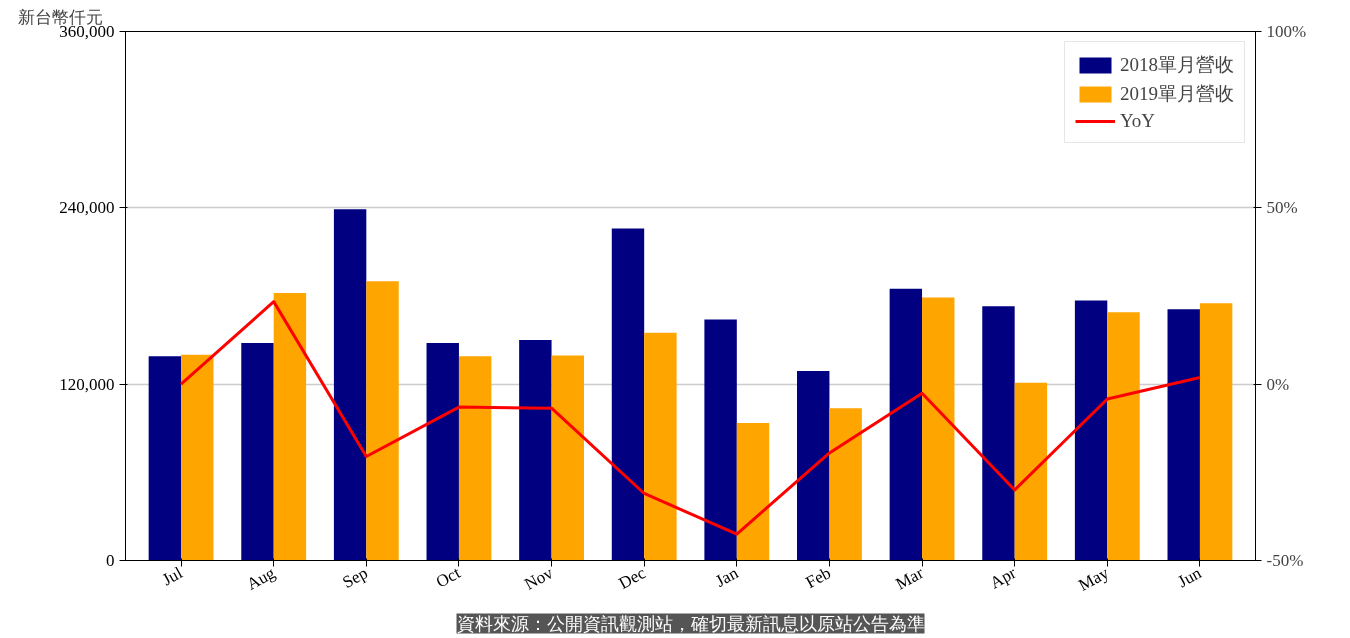  I want to click on y-axis-title: 新台幣仟元, so click(60, 17).